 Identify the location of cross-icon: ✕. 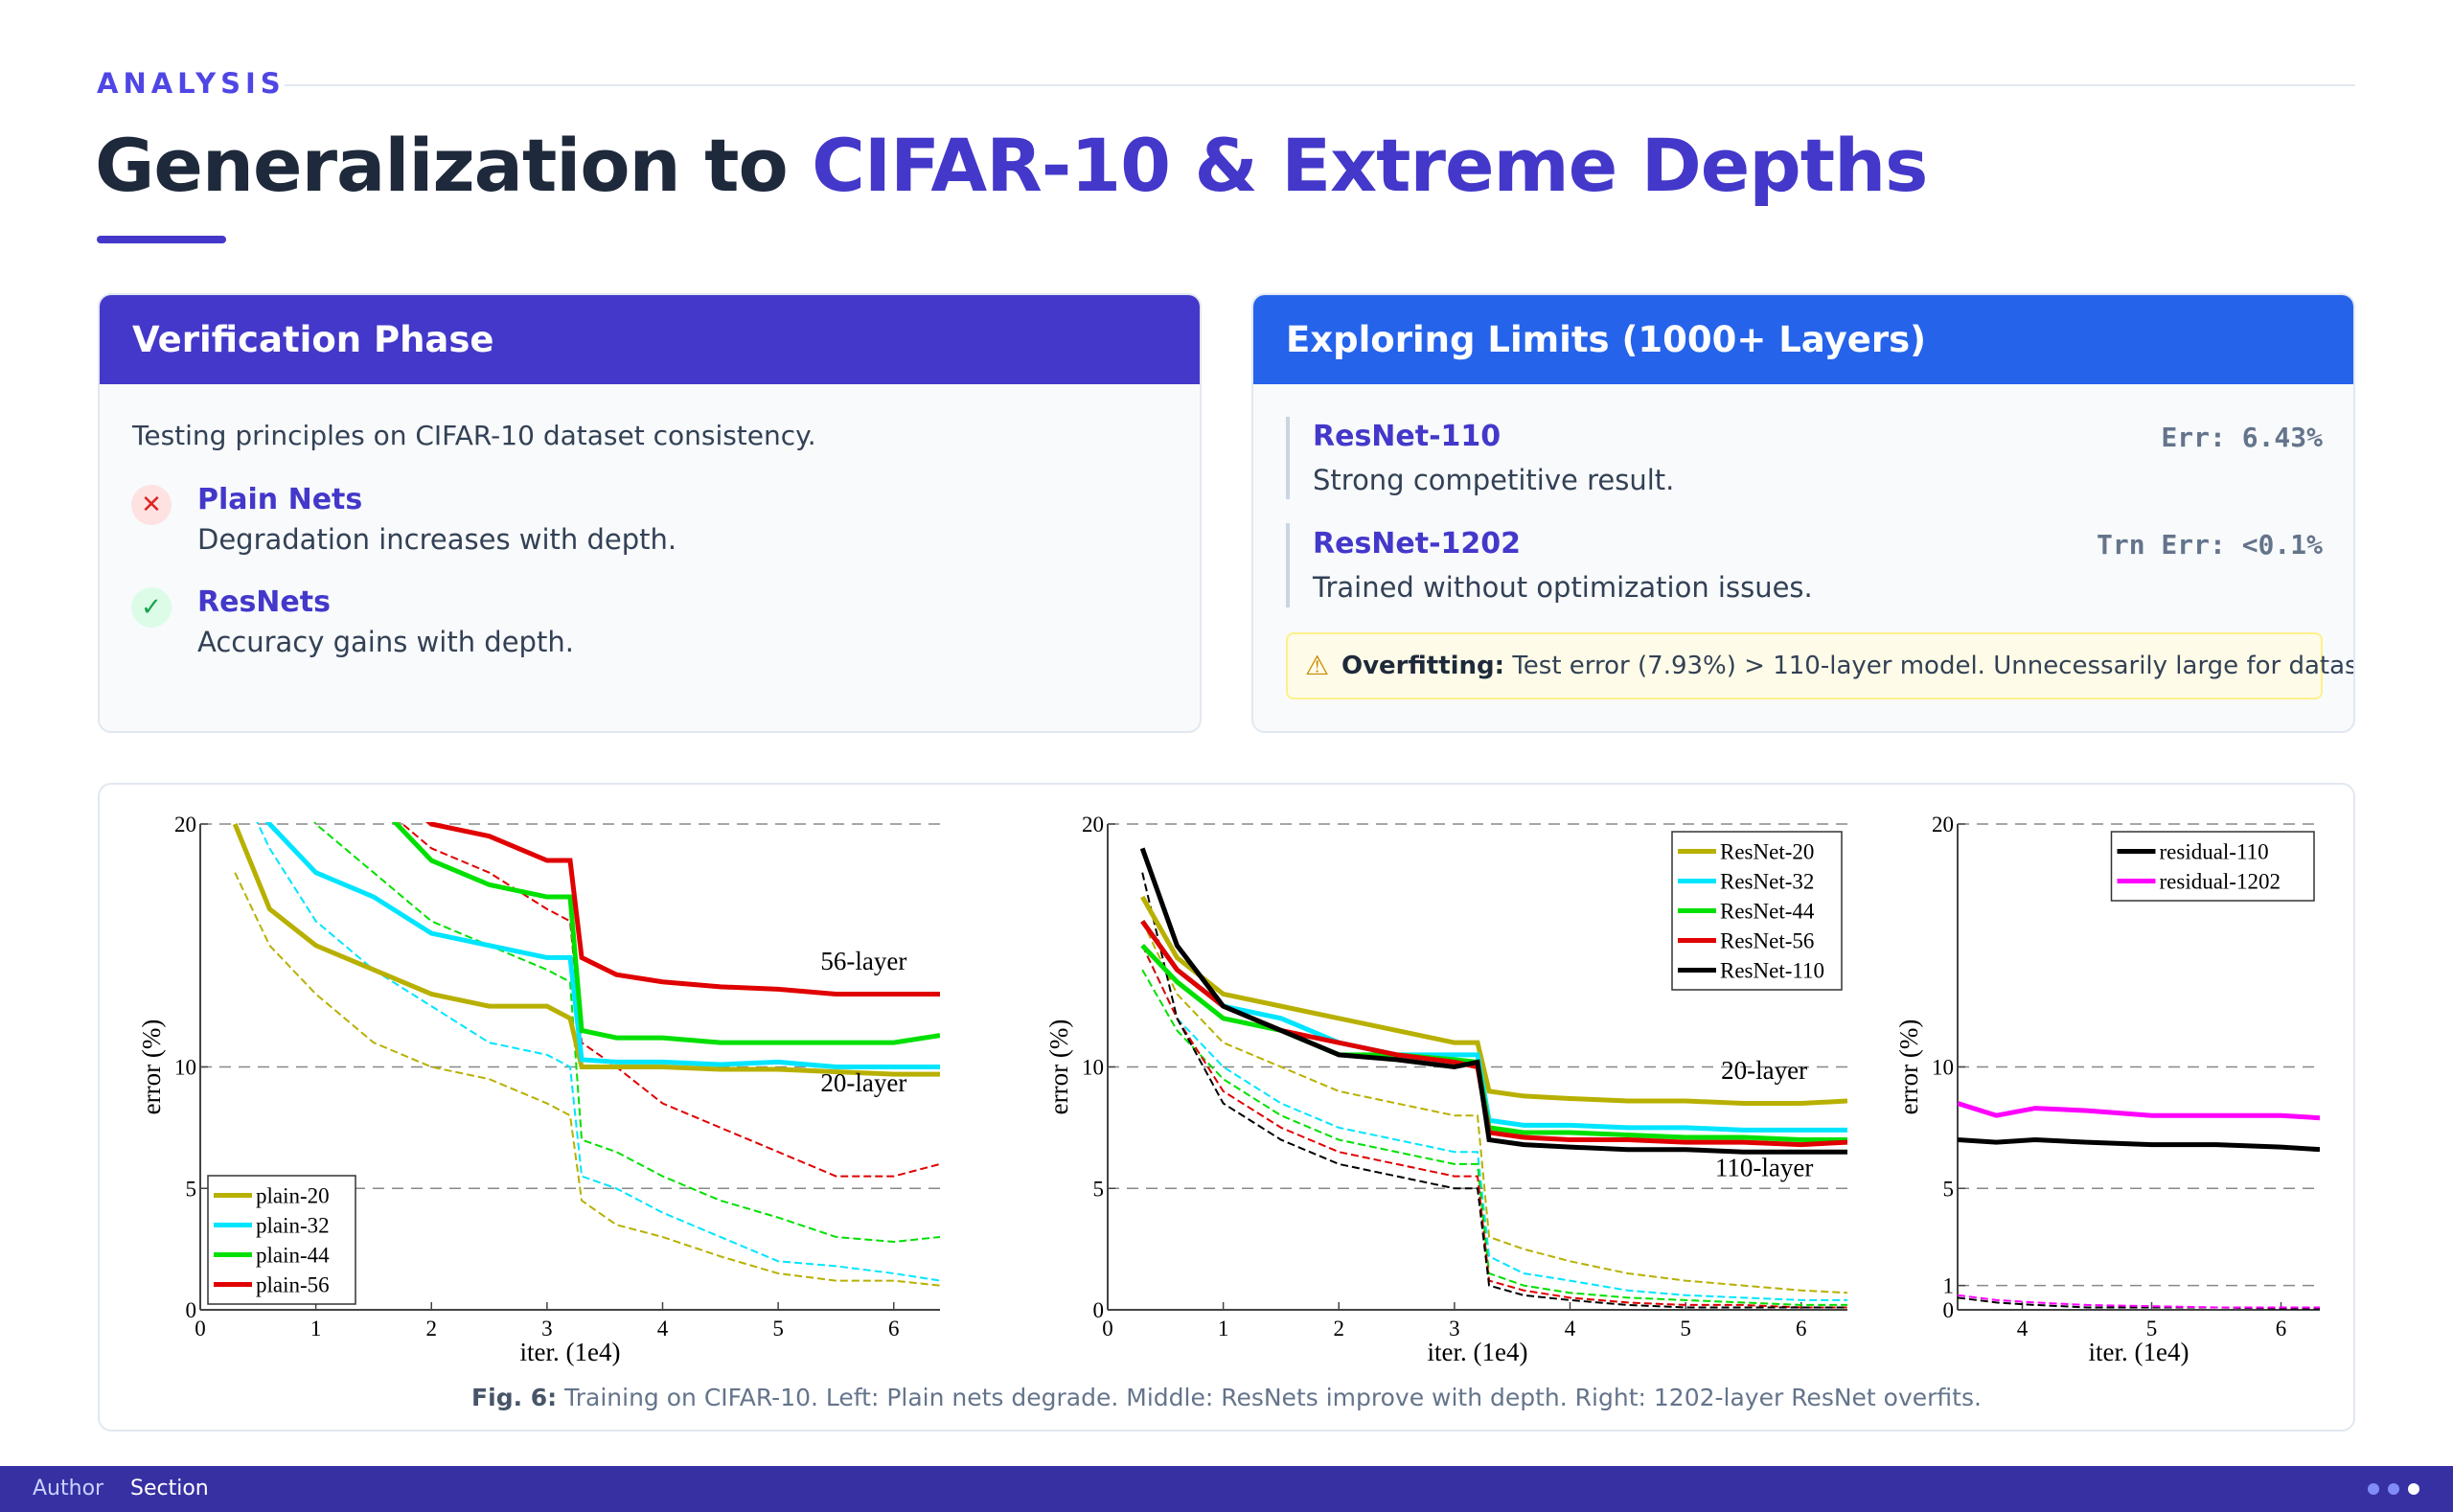
(151, 505).